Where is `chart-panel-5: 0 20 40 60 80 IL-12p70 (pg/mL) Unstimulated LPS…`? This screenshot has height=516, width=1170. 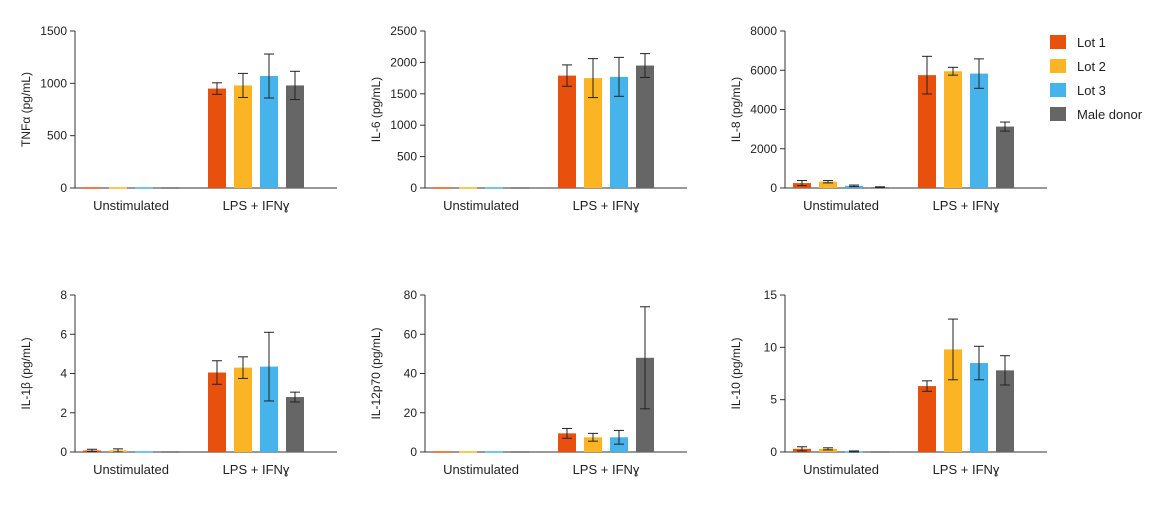
chart-panel-5: 0 20 40 60 80 IL-12p70 (pg/mL) Unstimulated LPS… is located at coordinates (528, 382).